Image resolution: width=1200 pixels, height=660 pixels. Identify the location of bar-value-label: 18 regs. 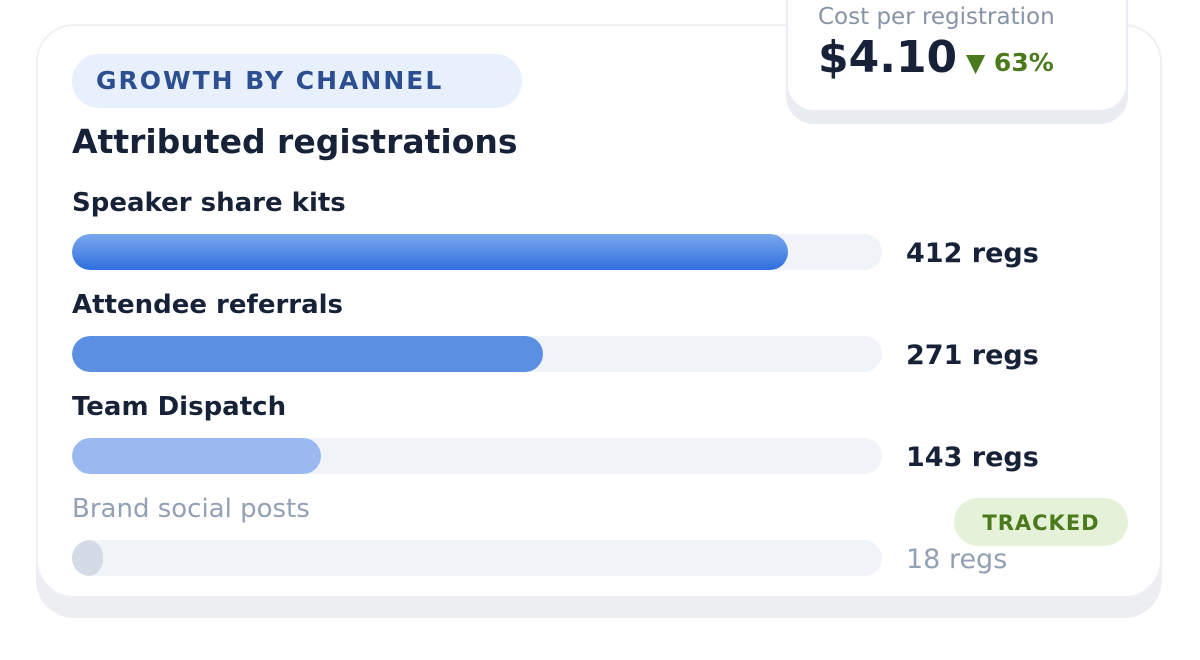
(957, 559).